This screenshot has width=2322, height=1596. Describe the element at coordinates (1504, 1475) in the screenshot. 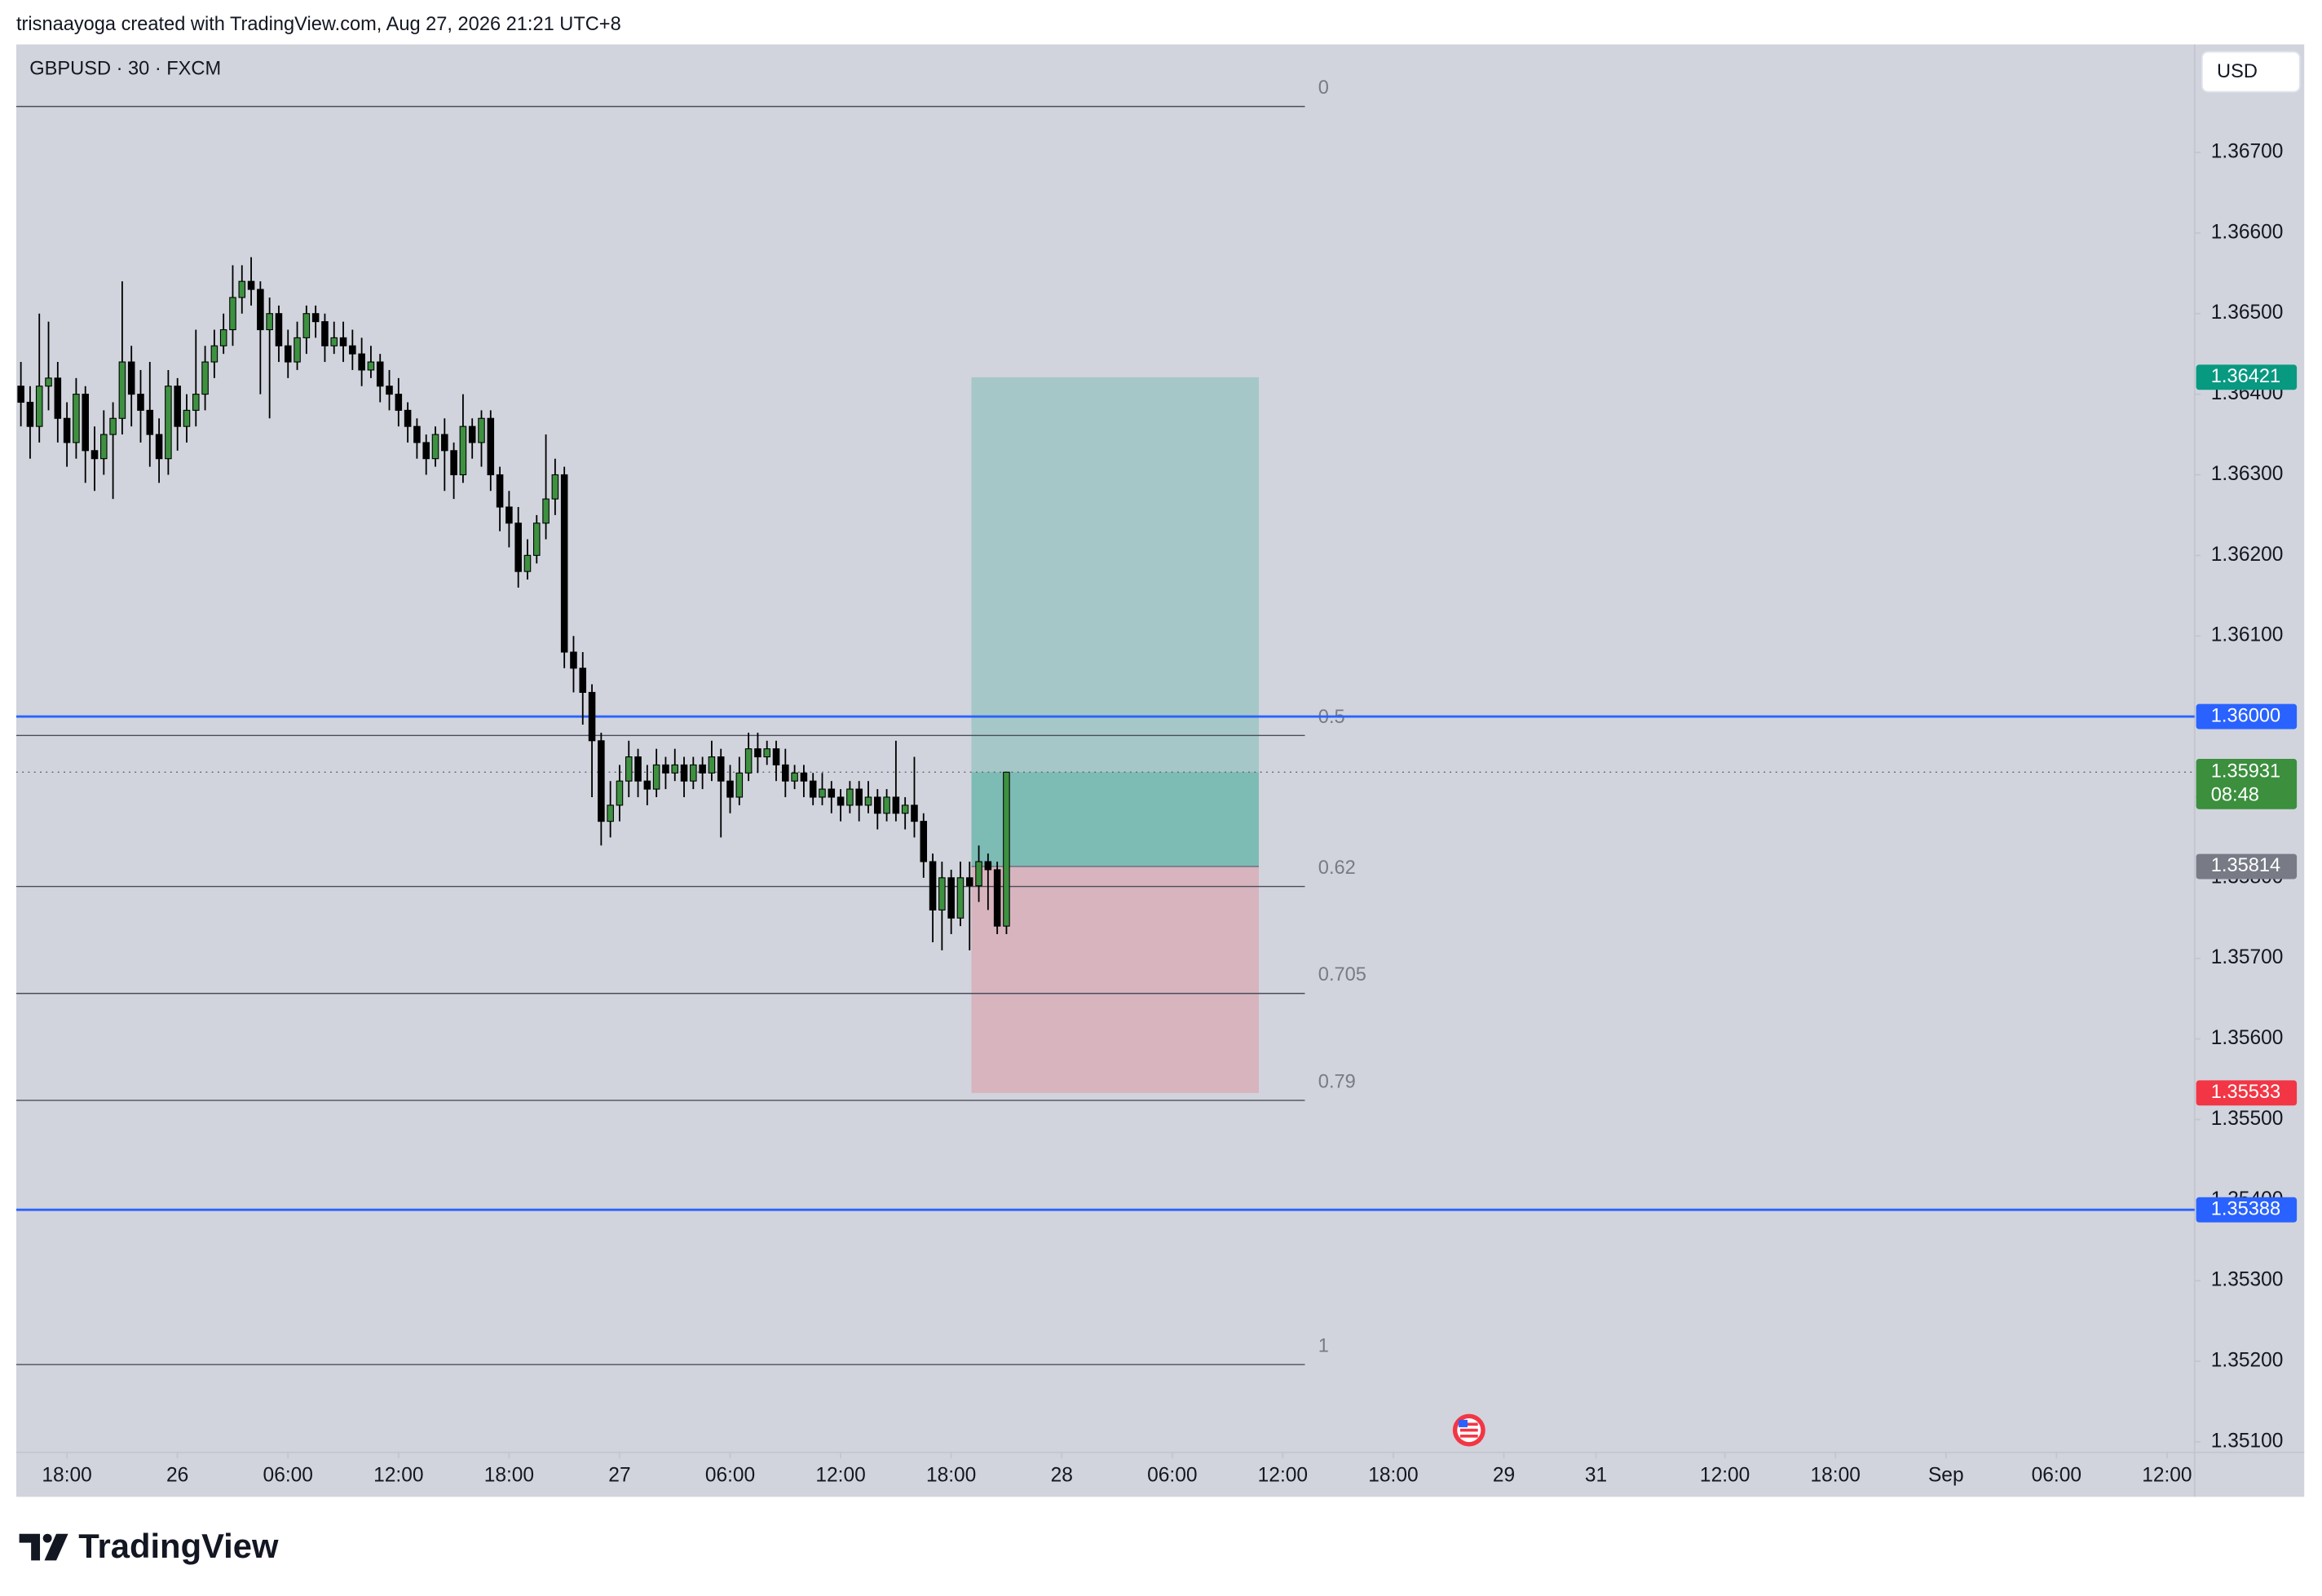

I see `x-tick-label: 29` at that location.